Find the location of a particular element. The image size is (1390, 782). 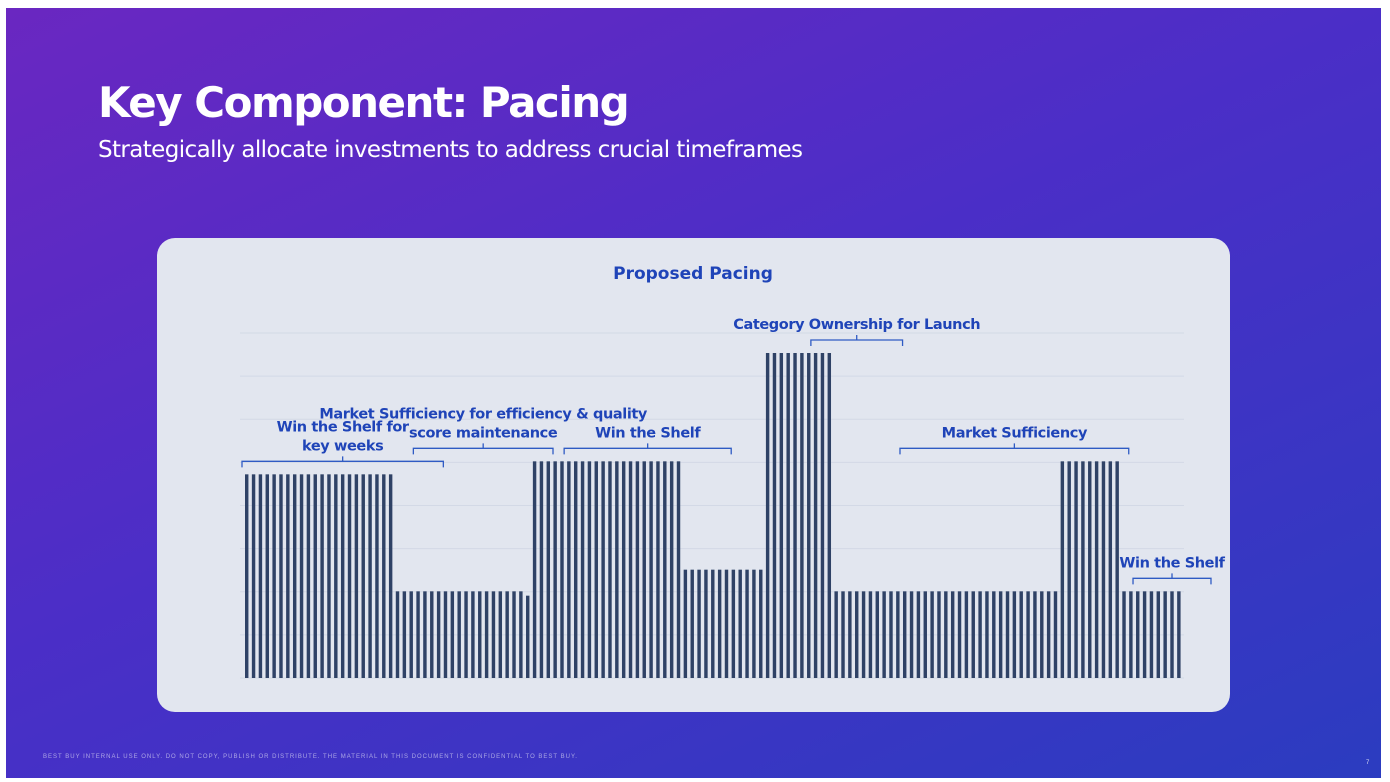

slide-title: Key Component: Pacing is located at coordinates (364, 102).